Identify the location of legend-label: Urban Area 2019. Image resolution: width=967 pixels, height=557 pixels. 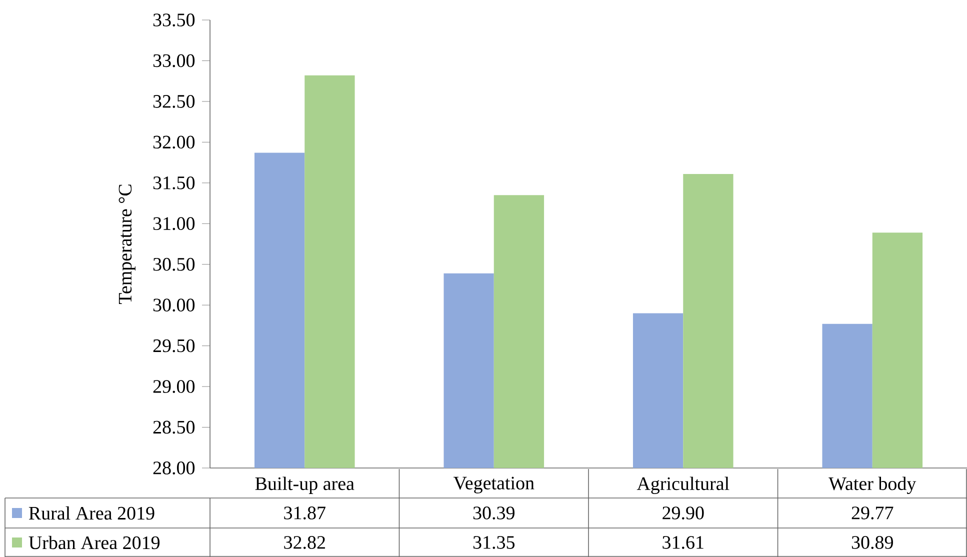
(94, 543).